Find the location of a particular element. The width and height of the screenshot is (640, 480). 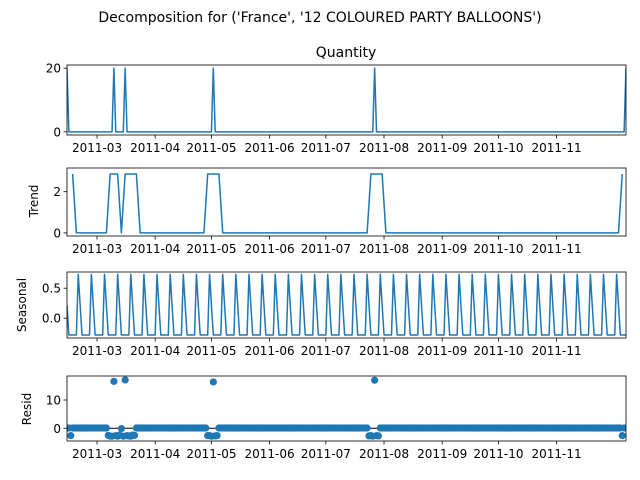

y-tick-label: 0.5 is located at coordinates (51, 289).